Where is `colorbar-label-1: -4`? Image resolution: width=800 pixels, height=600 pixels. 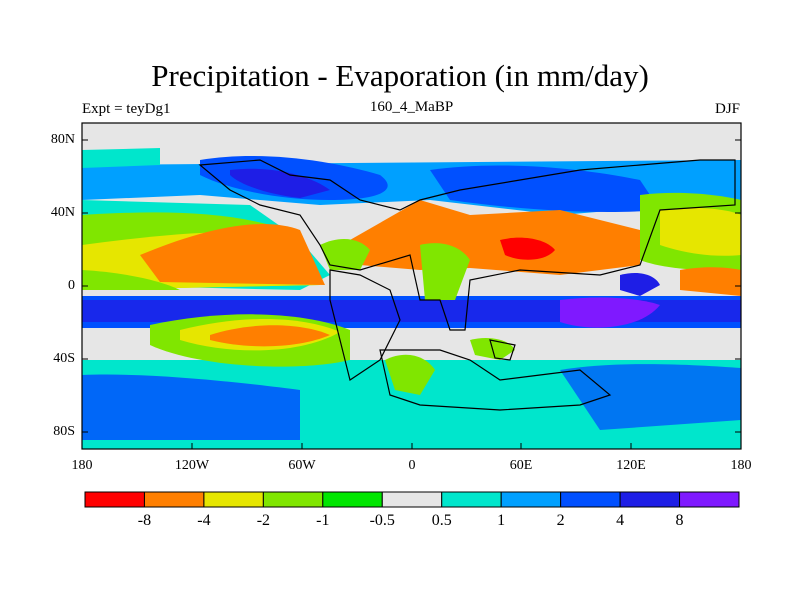
colorbar-label-1: -4 is located at coordinates (204, 520).